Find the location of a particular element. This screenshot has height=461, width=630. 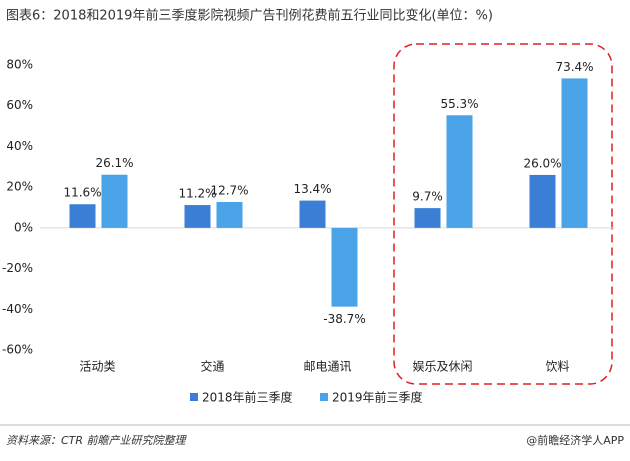

y-tick-label: 20% is located at coordinates (19, 187).